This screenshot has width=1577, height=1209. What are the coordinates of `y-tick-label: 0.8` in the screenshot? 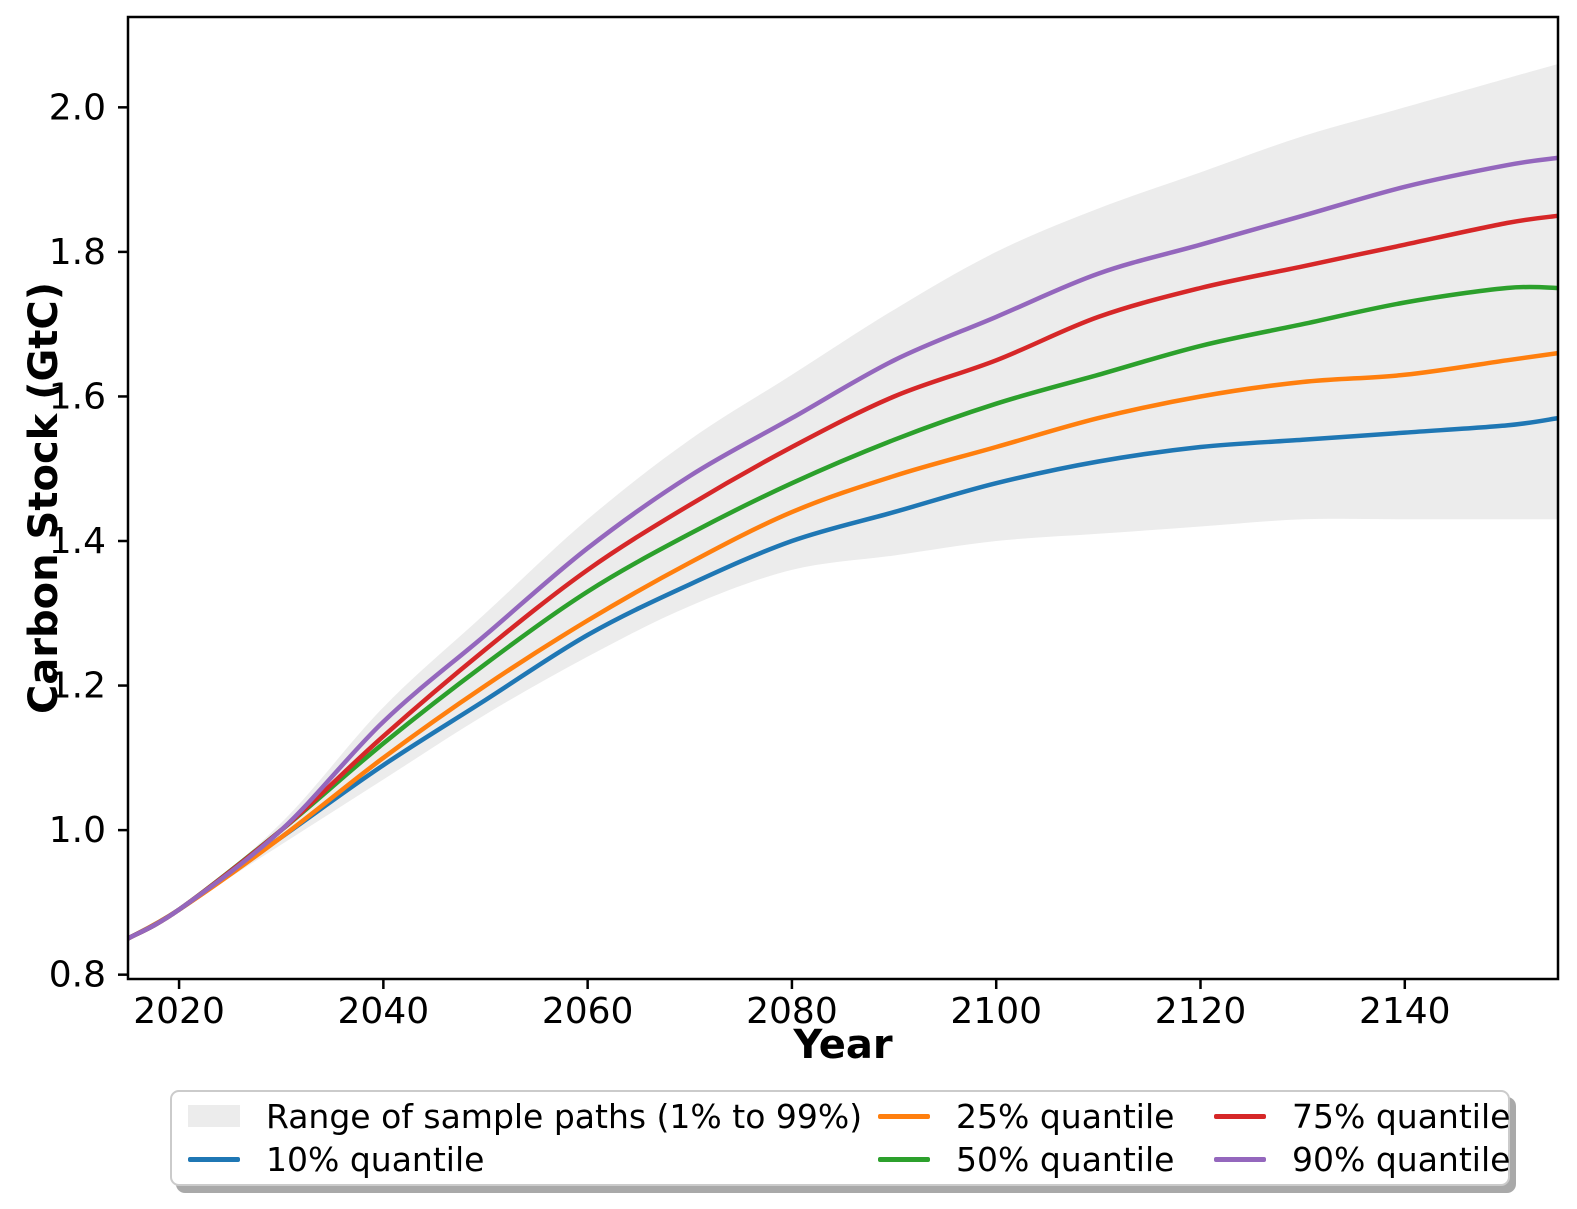 It's located at (77, 975).